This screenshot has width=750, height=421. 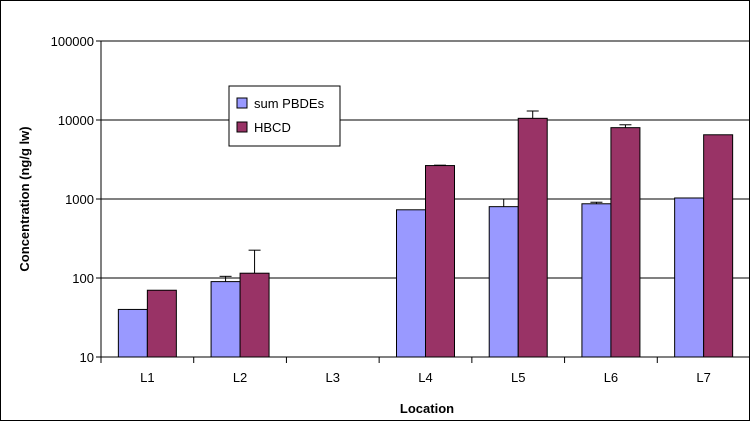 What do you see at coordinates (440, 261) in the screenshot?
I see `bar-hbcd-l4` at bounding box center [440, 261].